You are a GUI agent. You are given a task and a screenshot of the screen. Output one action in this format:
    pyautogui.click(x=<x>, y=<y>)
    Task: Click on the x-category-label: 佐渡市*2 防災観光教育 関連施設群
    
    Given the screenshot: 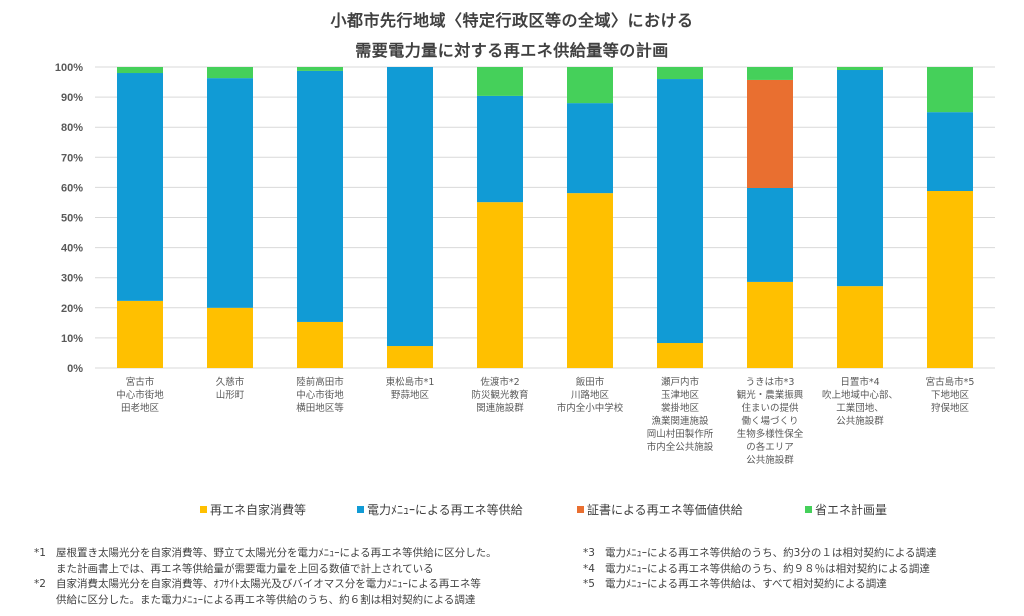 What is the action you would take?
    pyautogui.click(x=500, y=395)
    